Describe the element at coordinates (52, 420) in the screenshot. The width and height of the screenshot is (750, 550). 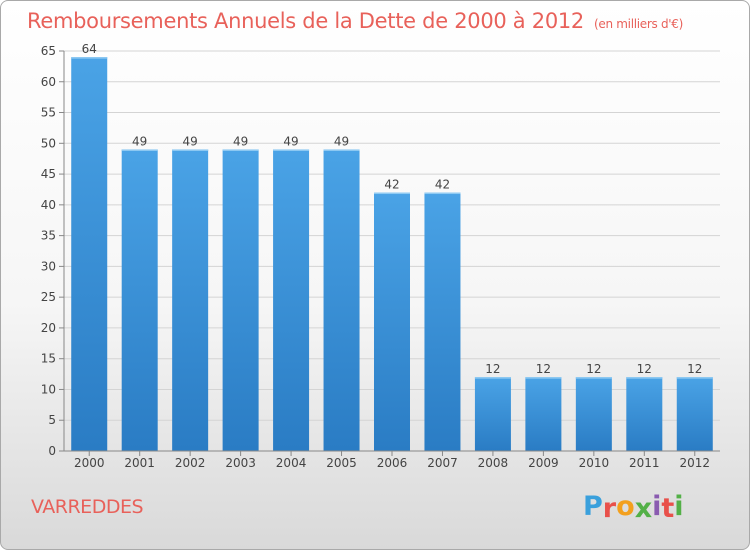
I see `y-tick-label: 5` at that location.